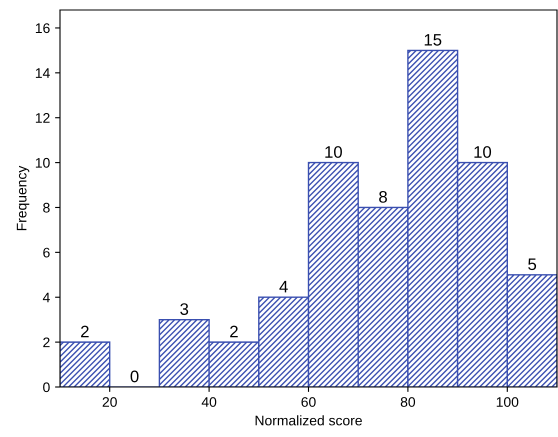  I want to click on x-tick-label: 40, so click(209, 402).